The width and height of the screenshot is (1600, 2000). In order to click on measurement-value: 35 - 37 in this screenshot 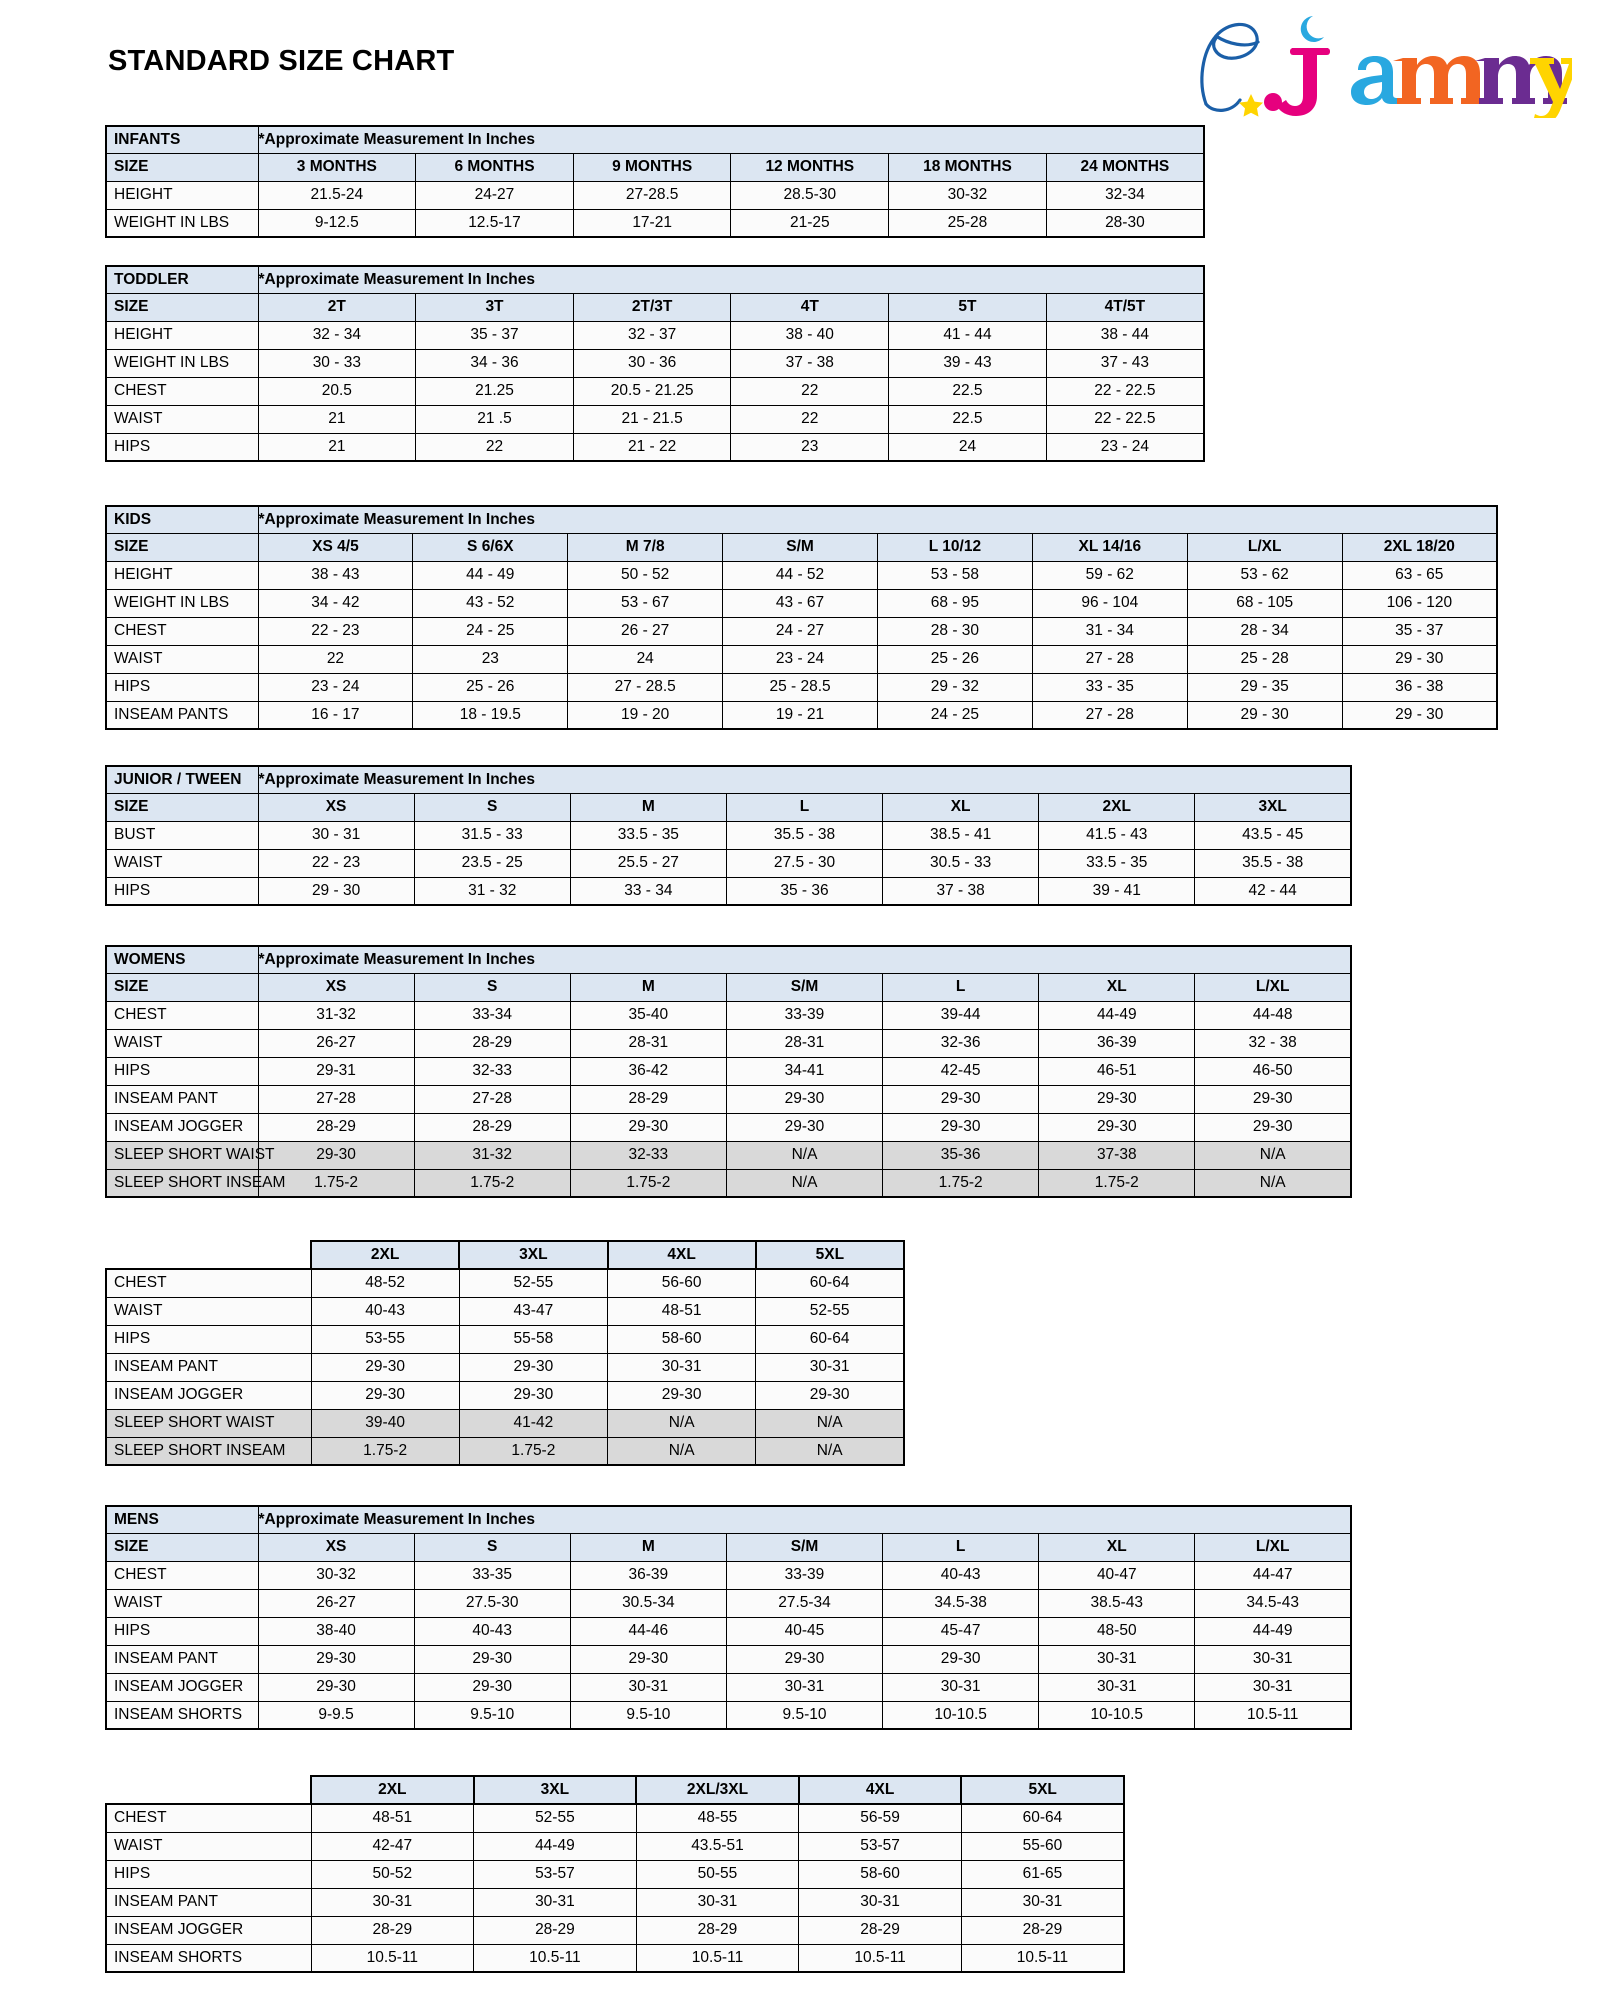, I will do `click(1419, 631)`.